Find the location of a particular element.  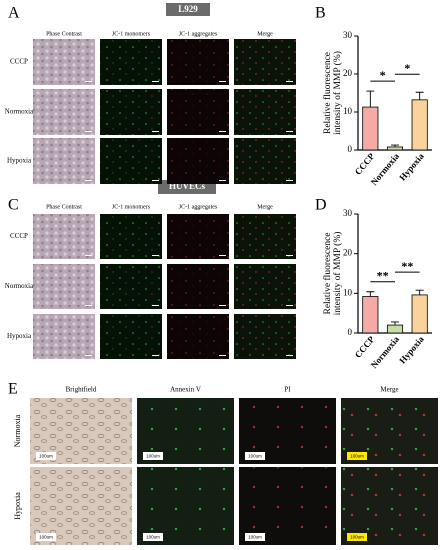

label-box is located at coordinates (188, 9).